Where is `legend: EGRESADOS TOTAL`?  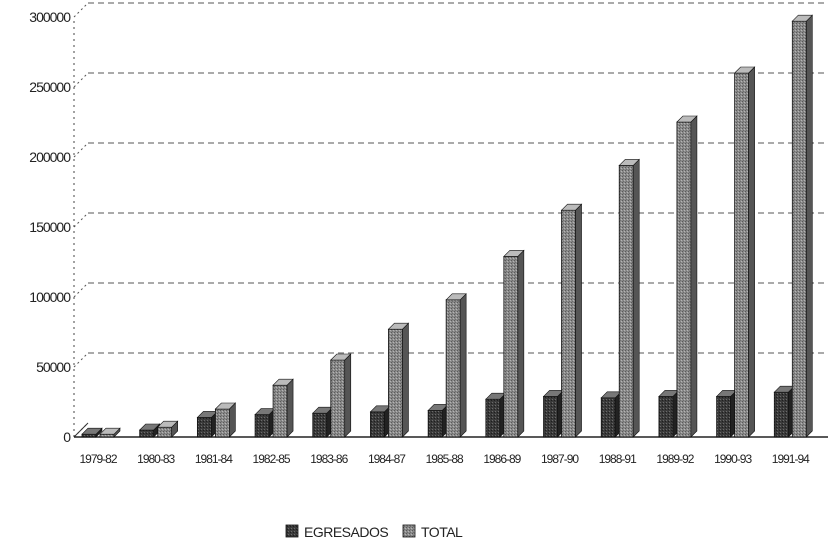
legend: EGRESADOS TOTAL is located at coordinates (374, 532).